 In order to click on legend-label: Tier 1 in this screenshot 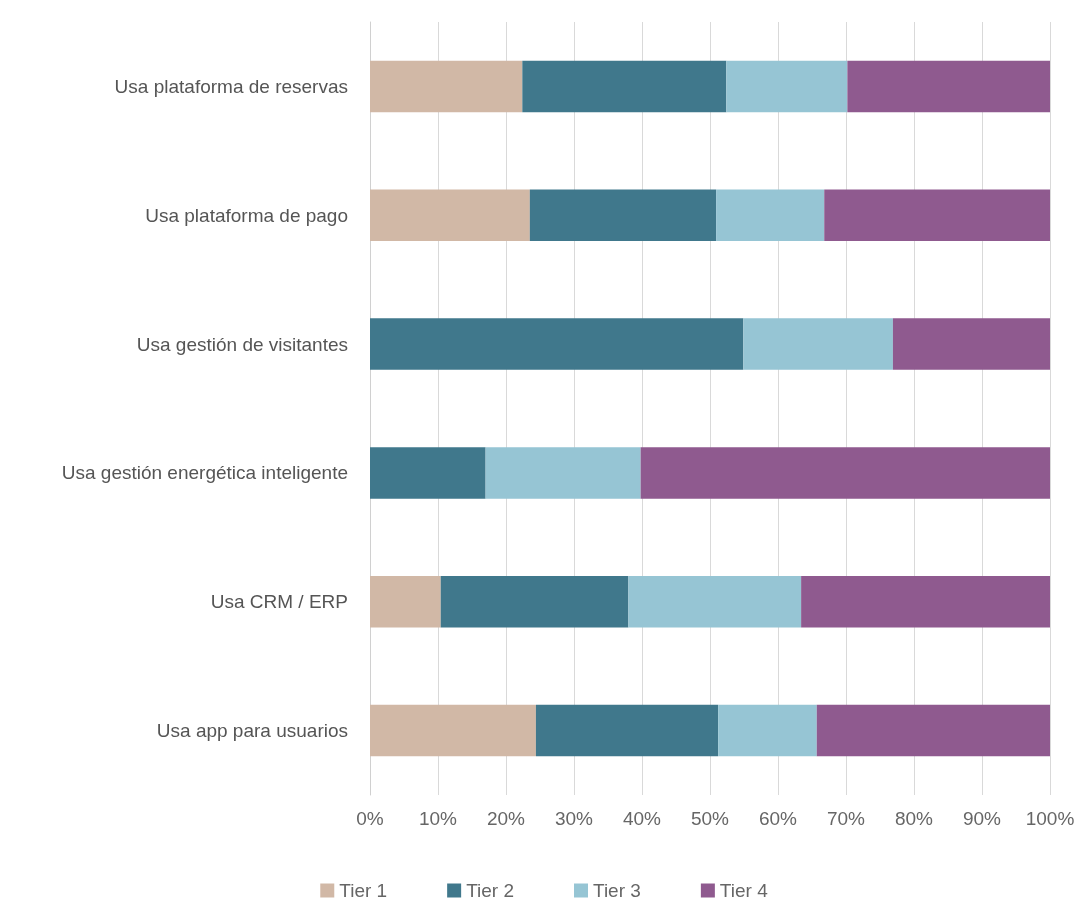, I will do `click(363, 890)`.